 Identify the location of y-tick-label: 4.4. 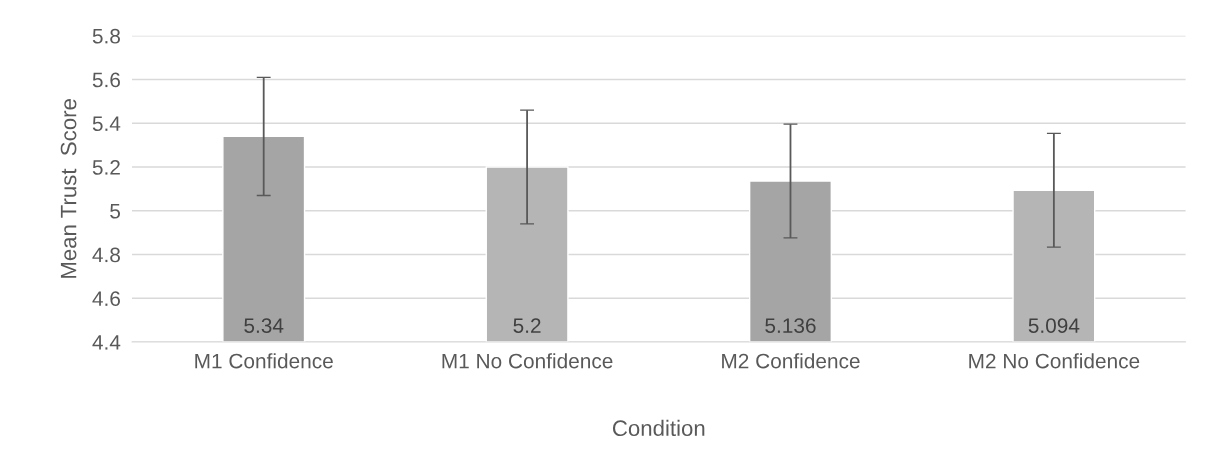
(106, 342).